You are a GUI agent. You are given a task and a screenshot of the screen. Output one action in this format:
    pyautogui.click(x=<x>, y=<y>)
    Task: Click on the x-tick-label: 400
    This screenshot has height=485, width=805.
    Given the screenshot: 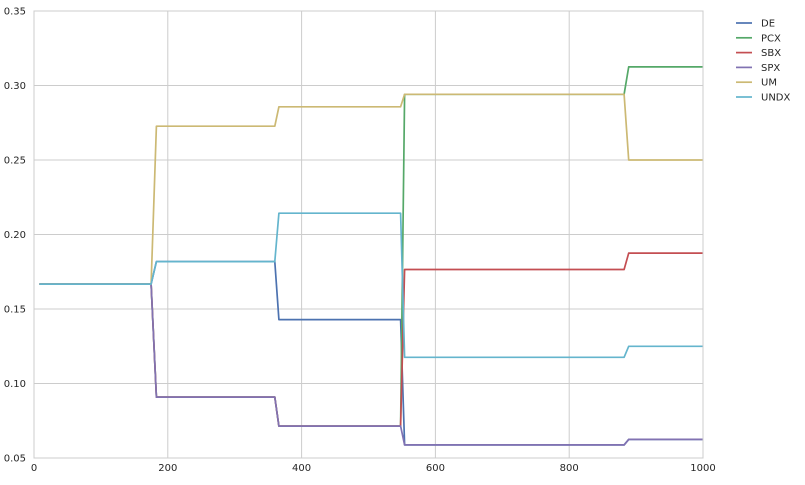 What is the action you would take?
    pyautogui.click(x=301, y=468)
    